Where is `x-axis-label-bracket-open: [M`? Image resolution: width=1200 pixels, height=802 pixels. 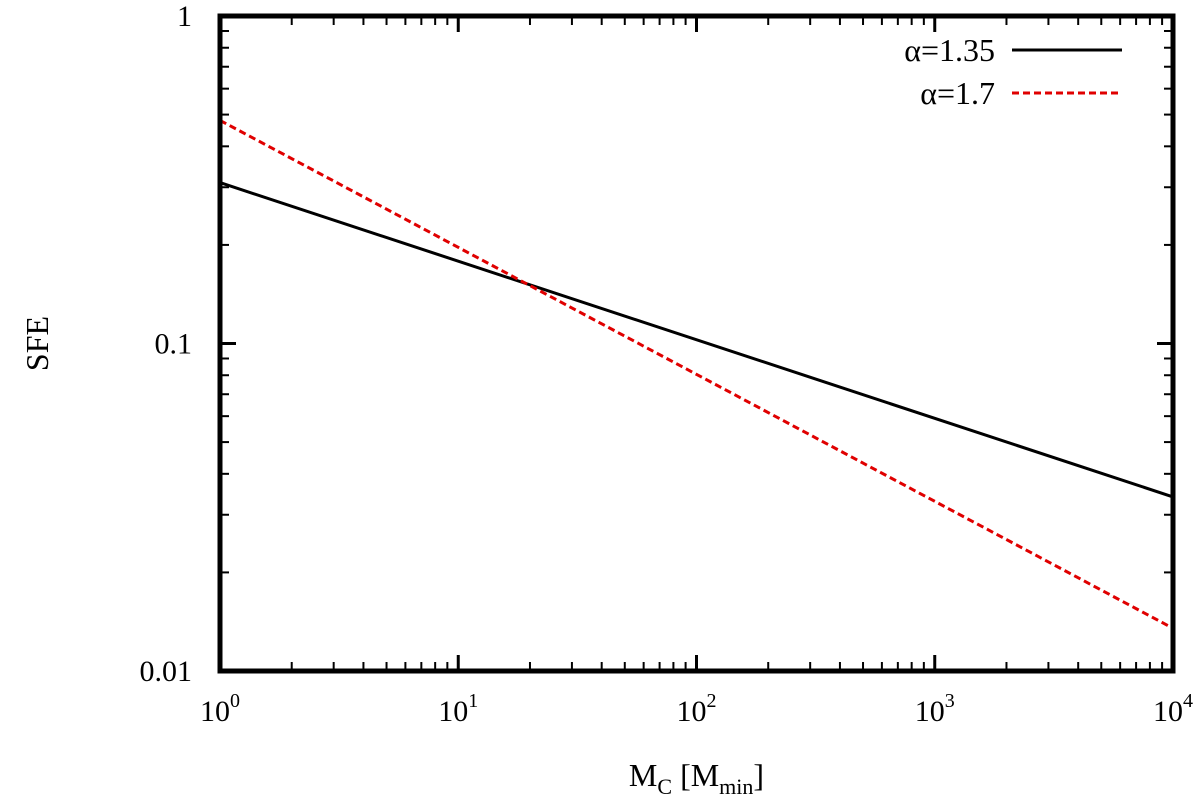
x-axis-label-bracket-open: [M is located at coordinates (695, 775).